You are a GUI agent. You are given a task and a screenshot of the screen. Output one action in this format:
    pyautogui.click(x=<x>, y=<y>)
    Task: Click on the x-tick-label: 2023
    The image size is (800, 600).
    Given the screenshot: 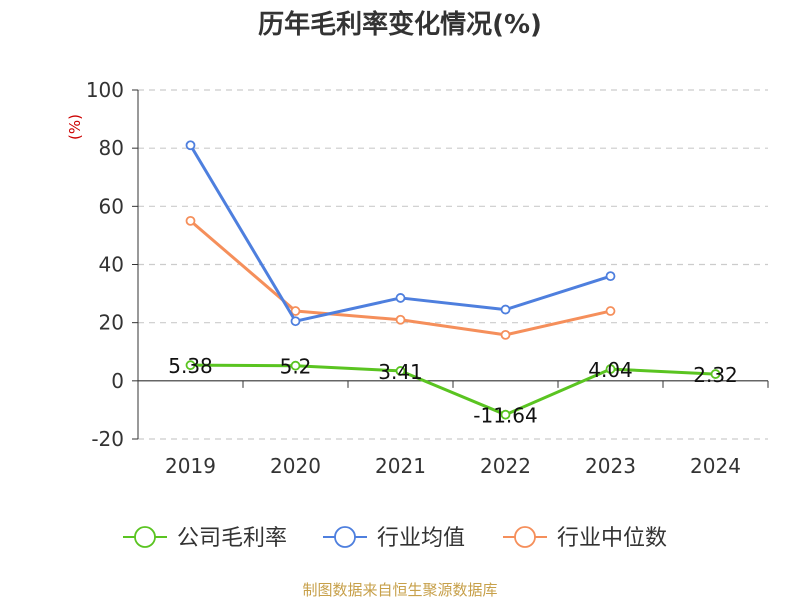 What is the action you would take?
    pyautogui.click(x=610, y=466)
    